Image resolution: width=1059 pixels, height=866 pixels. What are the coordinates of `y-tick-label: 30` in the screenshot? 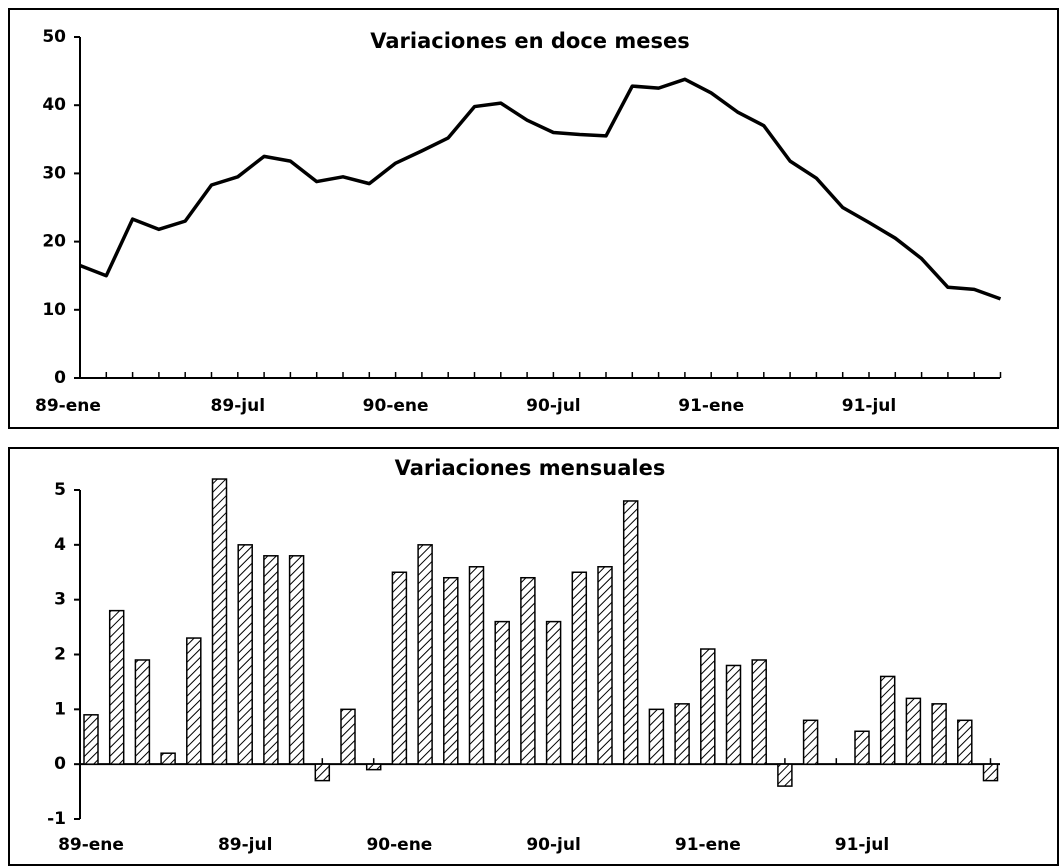 It's located at (54, 173).